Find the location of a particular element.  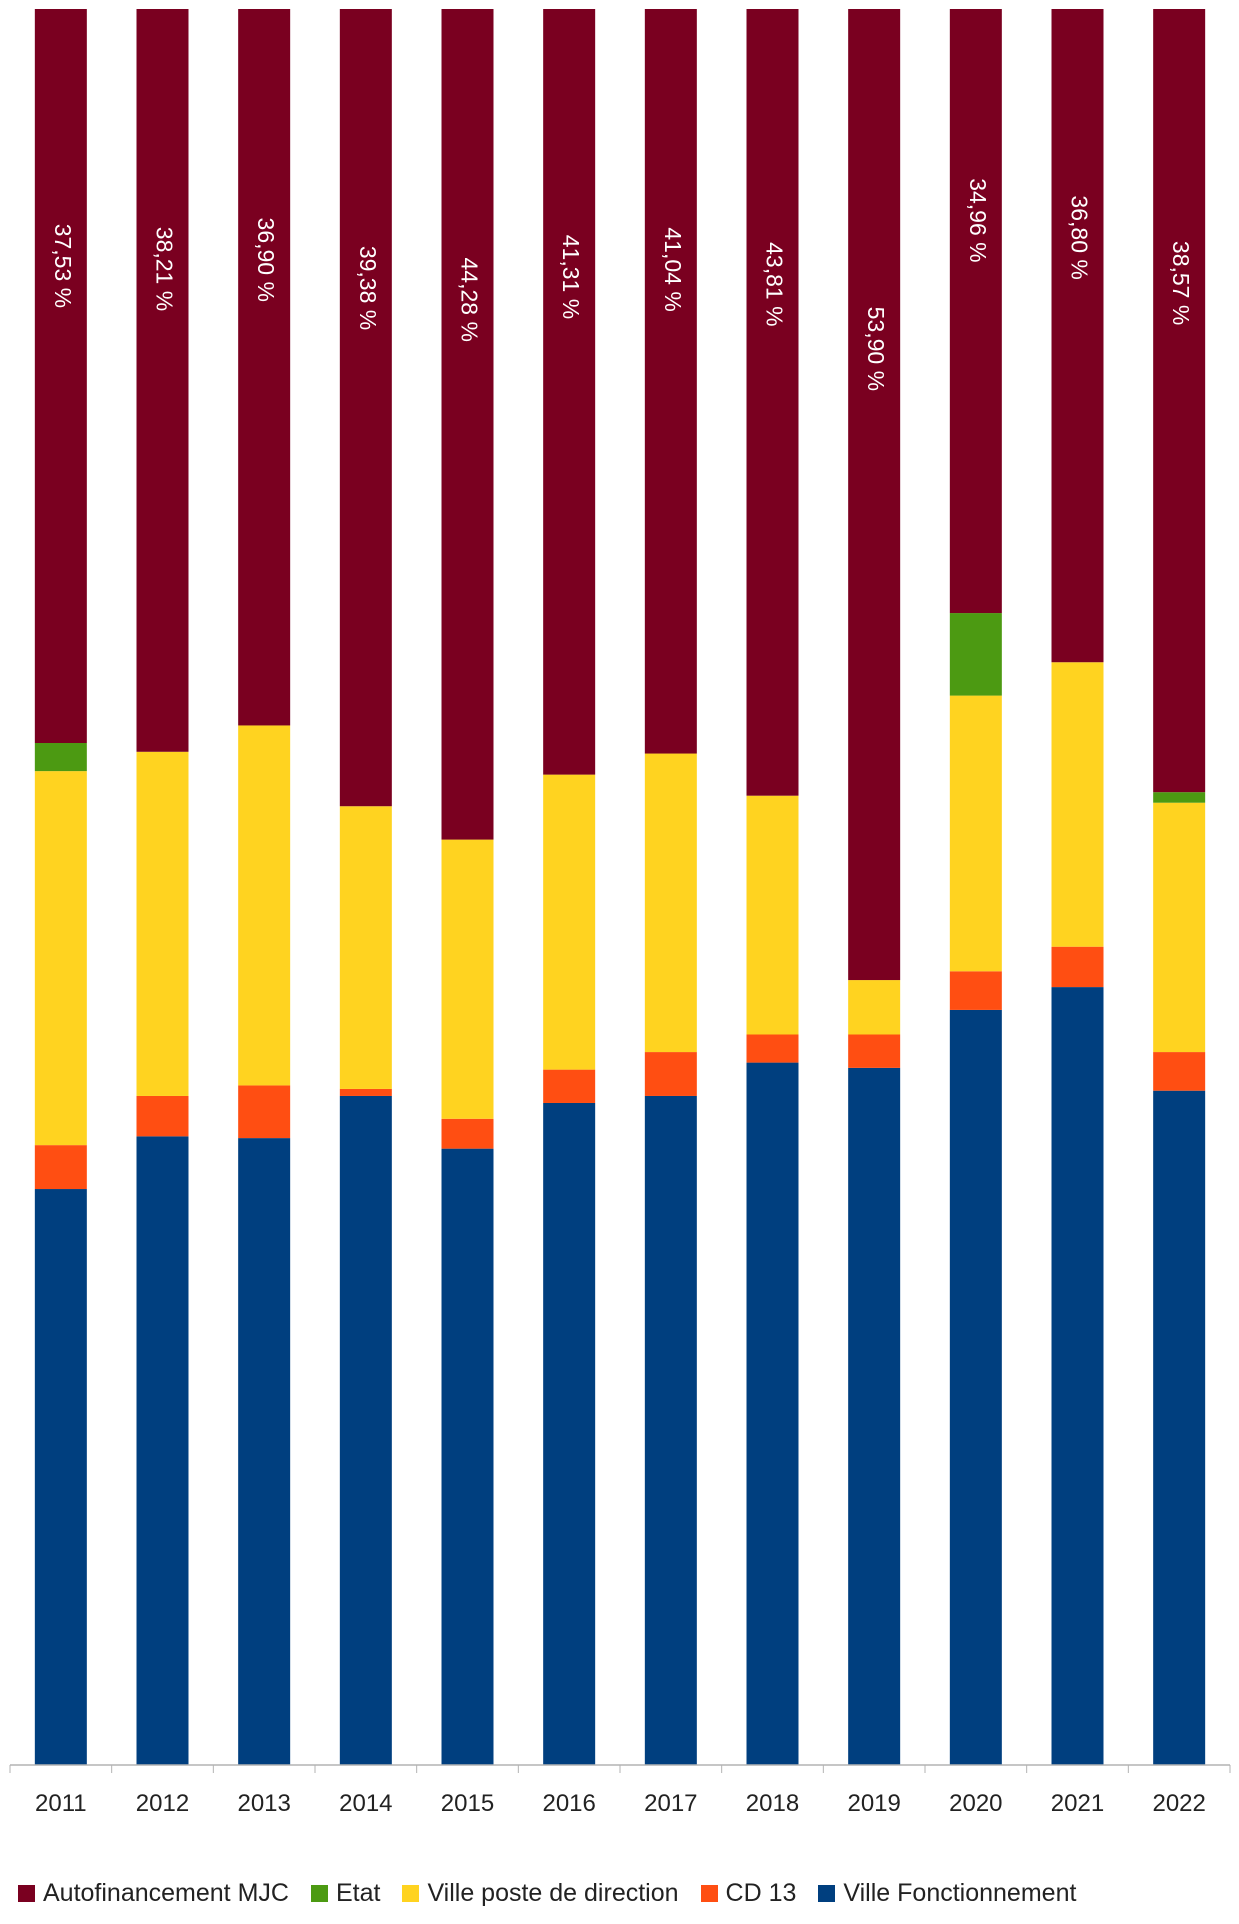

legend-item-autofinancement: Autofinancement MJC is located at coordinates (153, 1893).